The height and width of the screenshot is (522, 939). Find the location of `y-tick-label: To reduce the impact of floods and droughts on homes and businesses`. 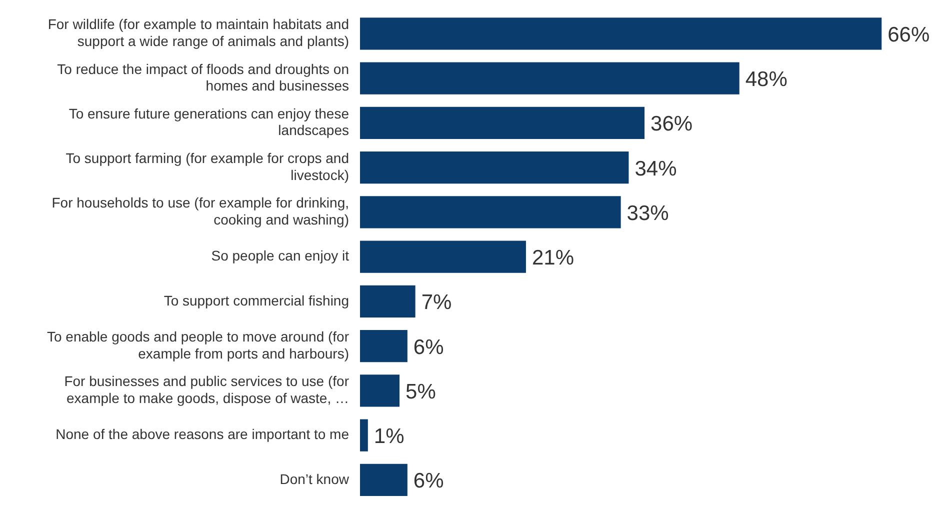

y-tick-label: To reduce the impact of floods and droughts on homes and businesses is located at coordinates (203, 77).